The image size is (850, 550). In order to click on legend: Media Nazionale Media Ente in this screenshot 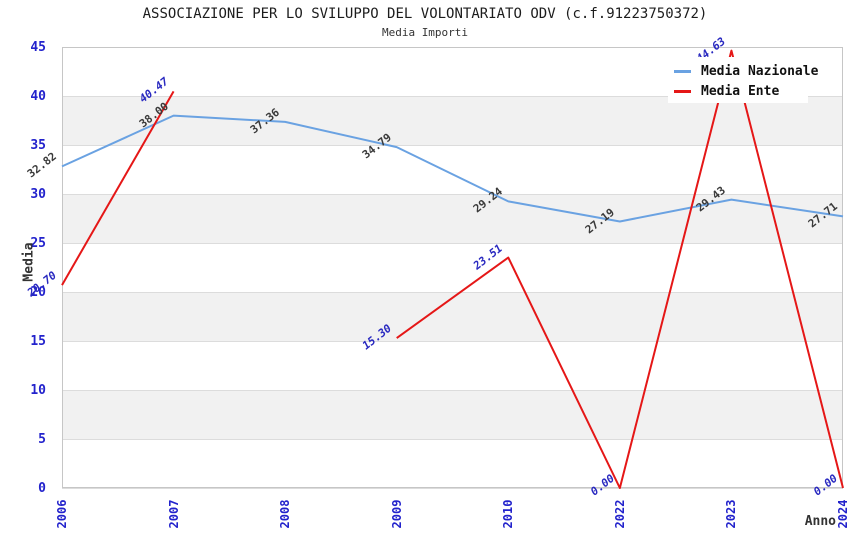, I will do `click(743, 80)`.